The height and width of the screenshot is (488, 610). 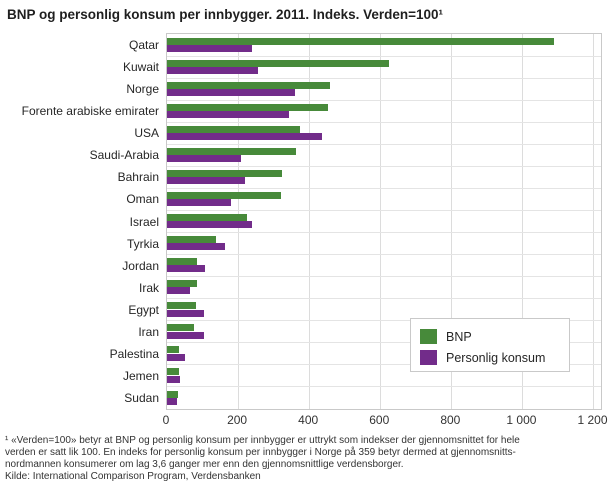 I want to click on legend-item-konsum: Personlig konsum, so click(x=494, y=357).